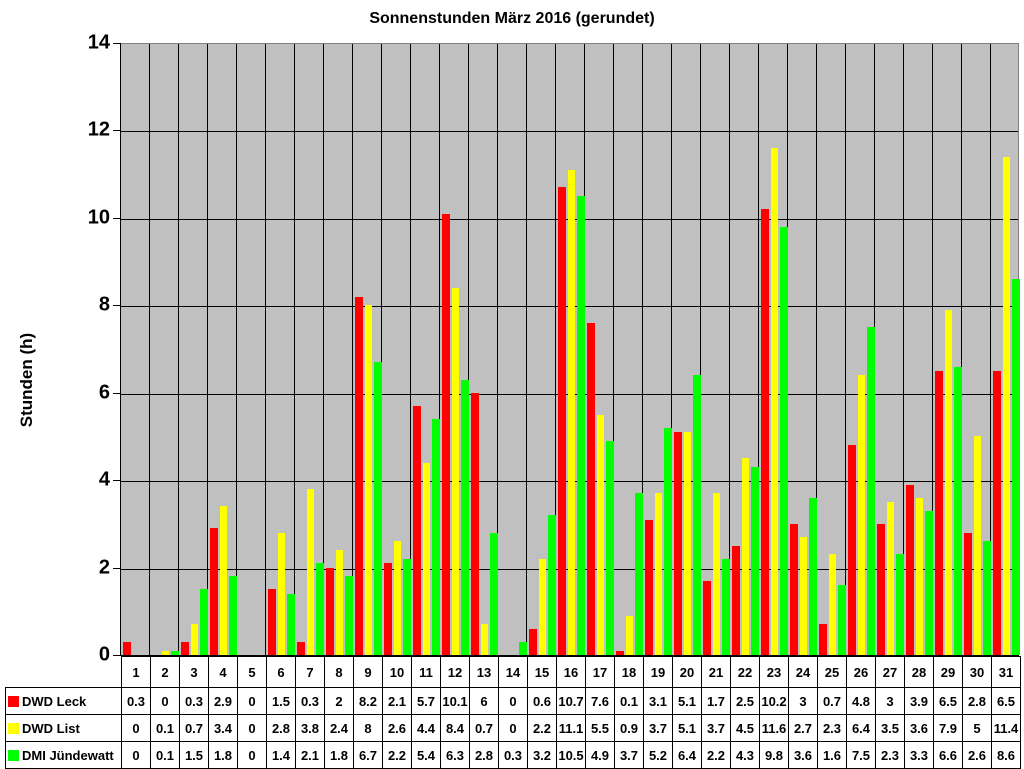  Describe the element at coordinates (223, 728) in the screenshot. I see `table-cell: 3.4` at that location.